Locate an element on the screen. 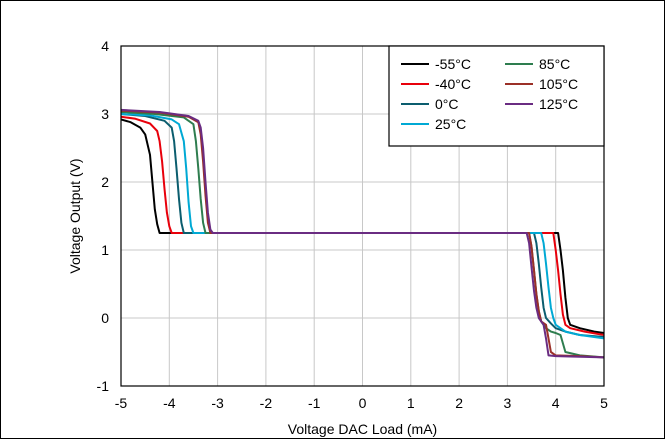  y-axis-title: Voltage Output (V) is located at coordinates (75, 215).